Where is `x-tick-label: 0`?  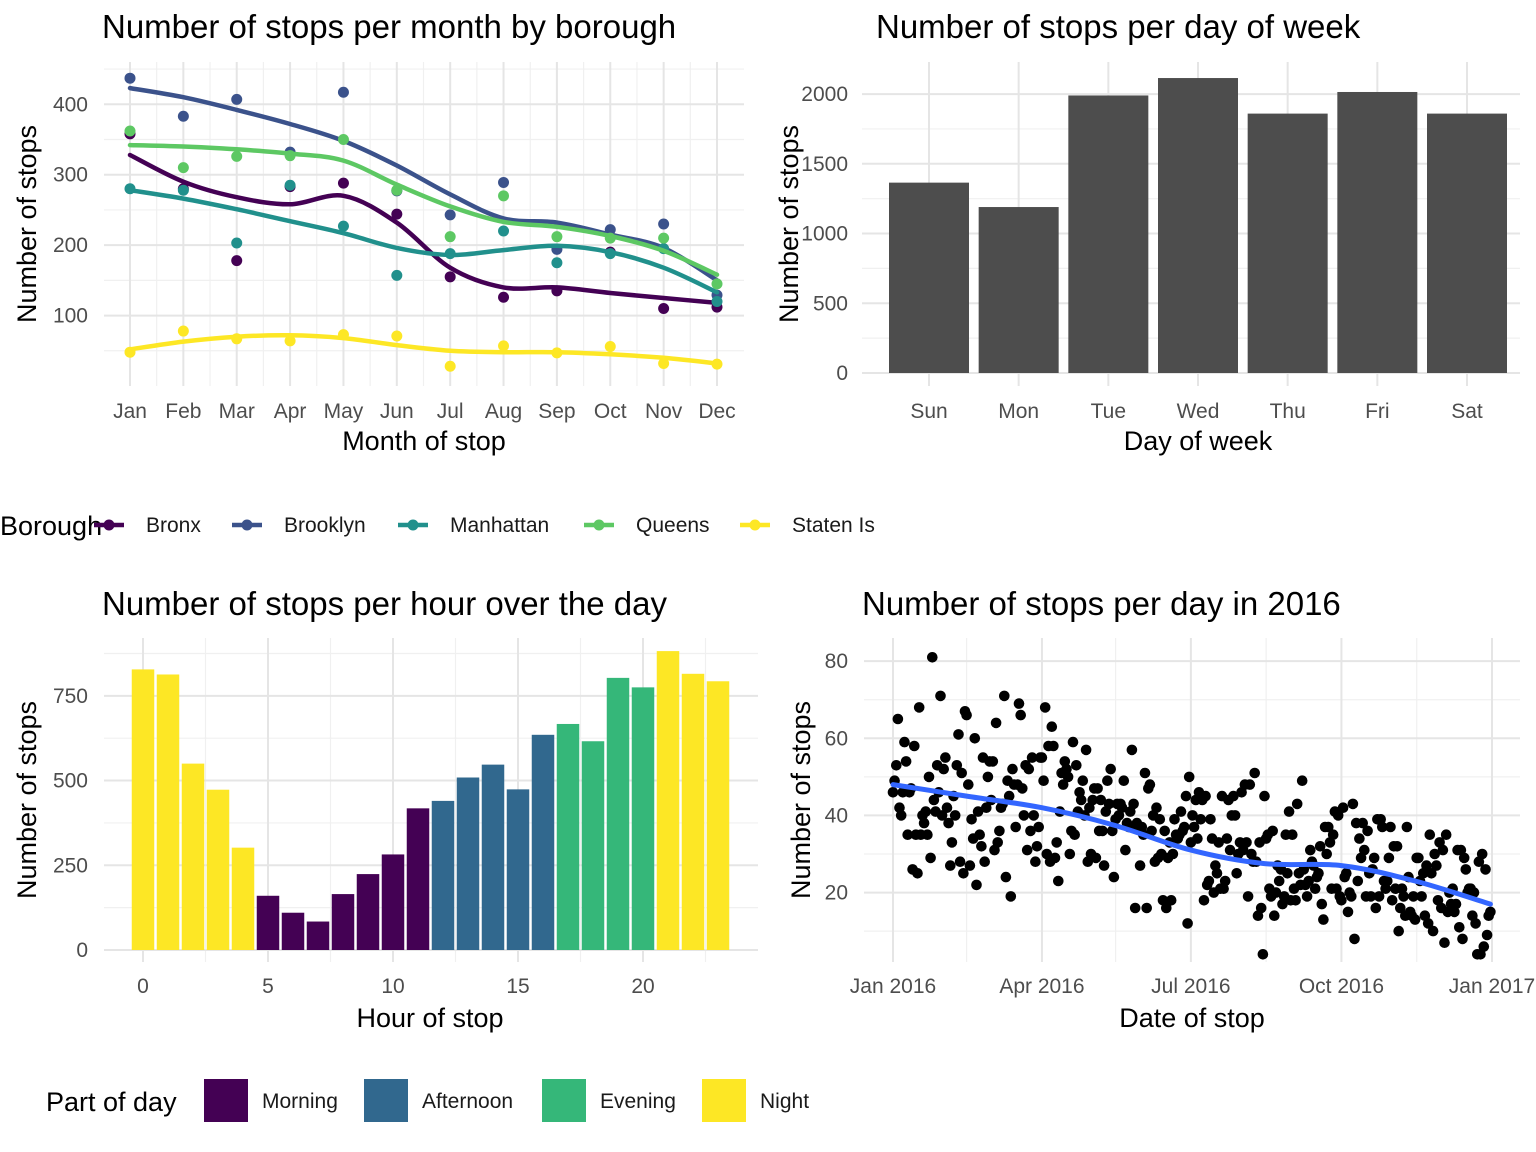 x-tick-label: 0 is located at coordinates (143, 986).